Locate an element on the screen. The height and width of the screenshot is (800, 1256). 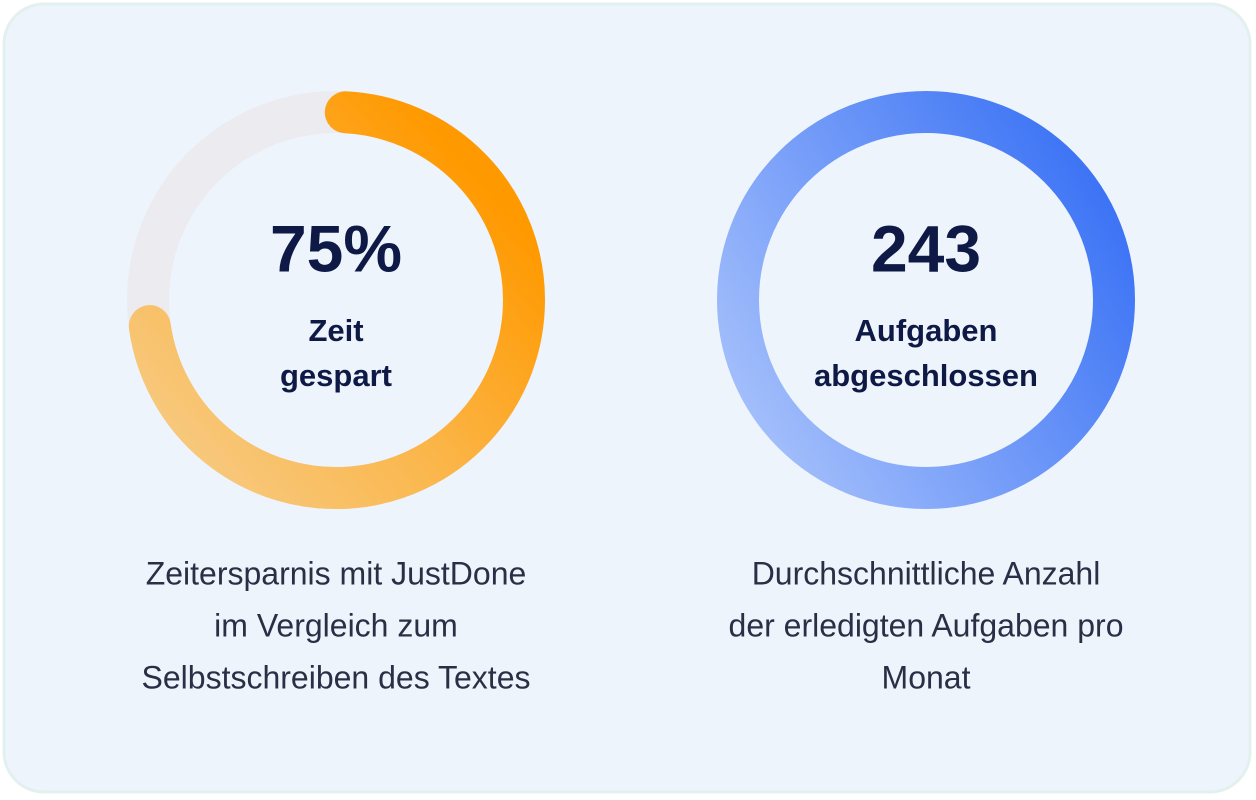
stat-value: 243 is located at coordinates (926, 248).